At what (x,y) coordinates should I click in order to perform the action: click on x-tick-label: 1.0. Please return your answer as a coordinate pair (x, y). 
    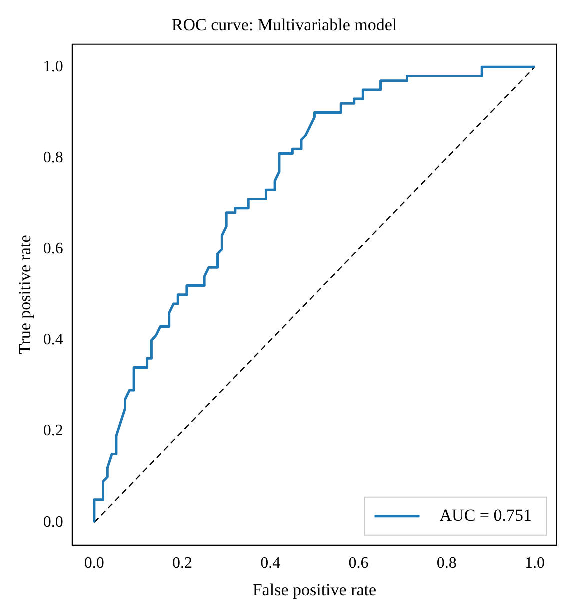
    Looking at the image, I should click on (534, 563).